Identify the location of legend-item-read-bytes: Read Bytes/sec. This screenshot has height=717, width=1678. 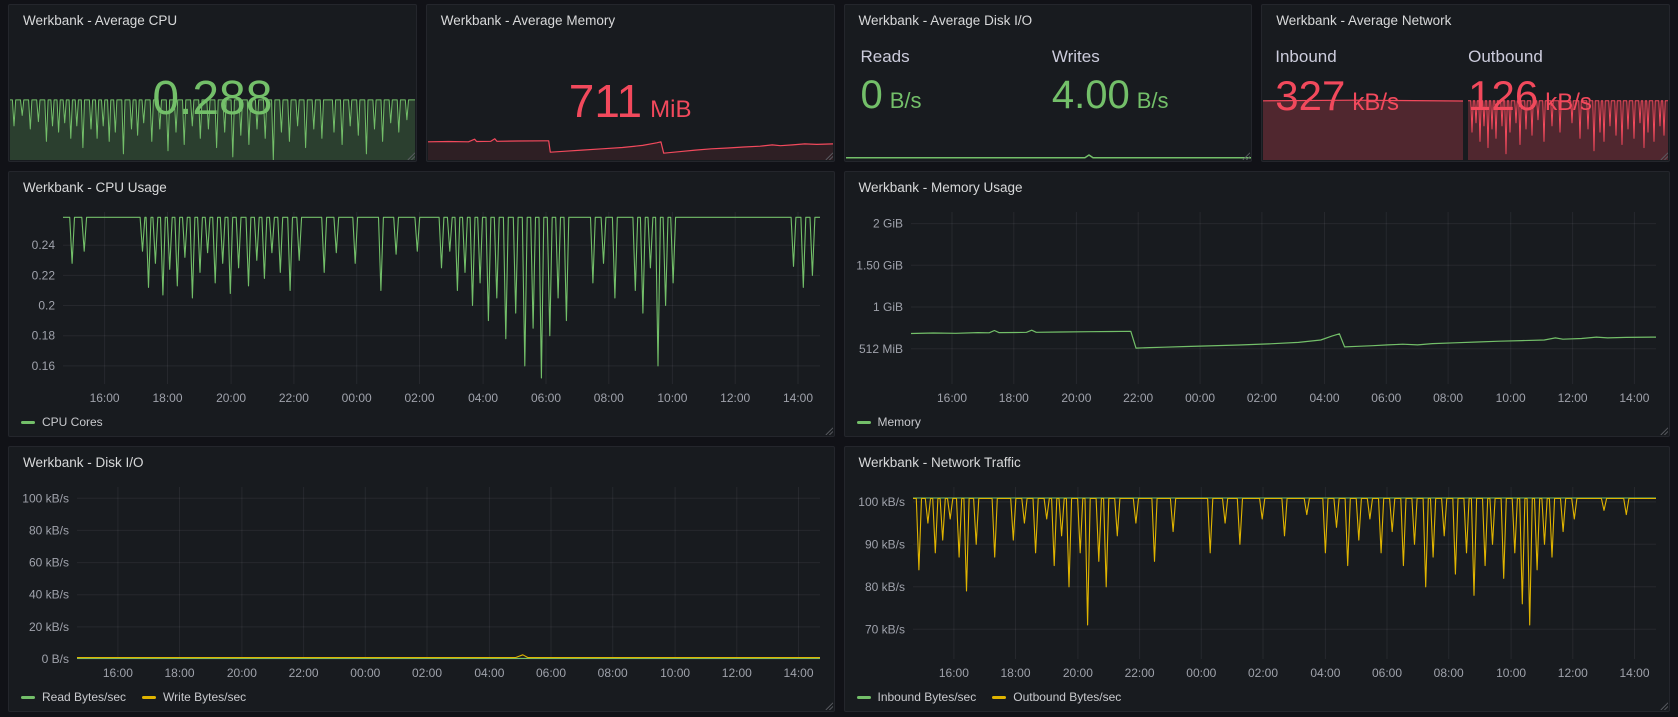
(73, 697).